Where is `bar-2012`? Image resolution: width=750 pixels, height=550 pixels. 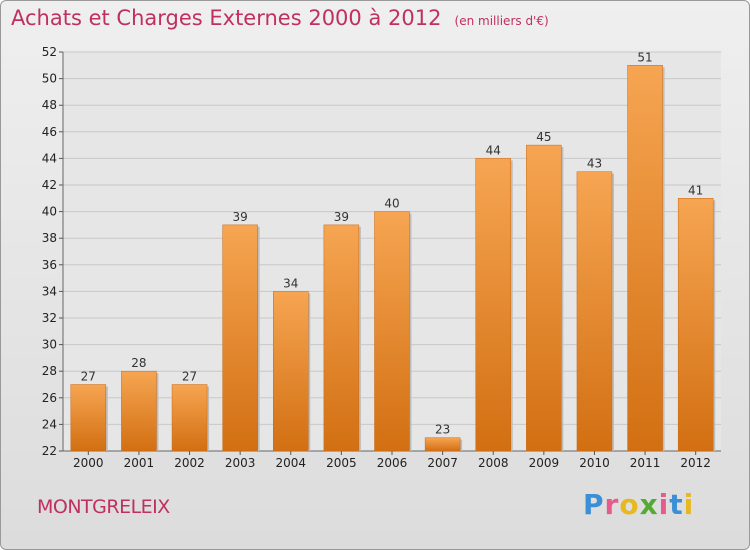
bar-2012 is located at coordinates (695, 325).